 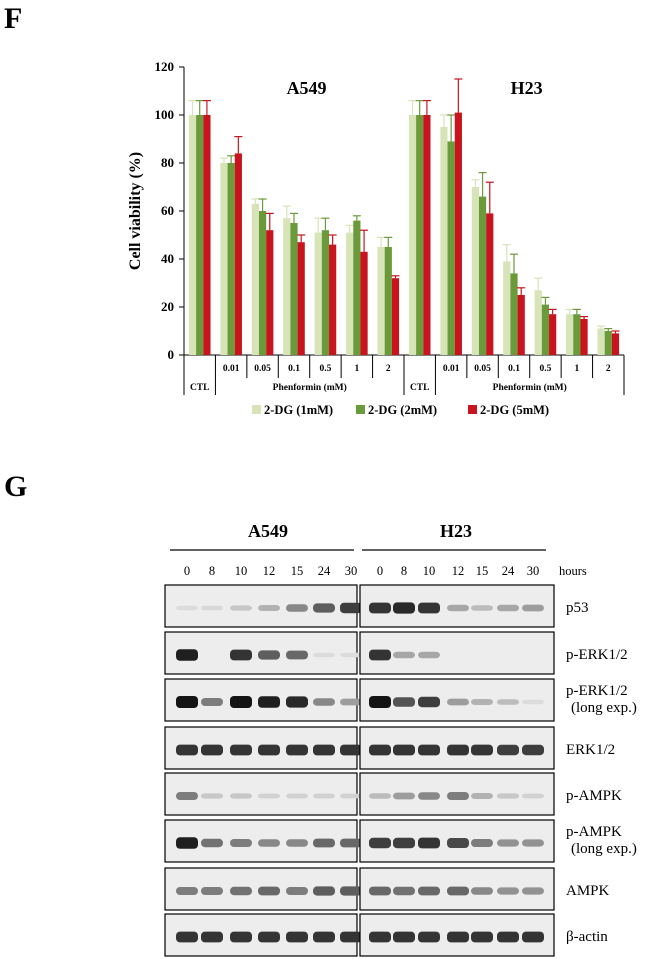 I want to click on ctl-label: CTL, so click(x=420, y=388).